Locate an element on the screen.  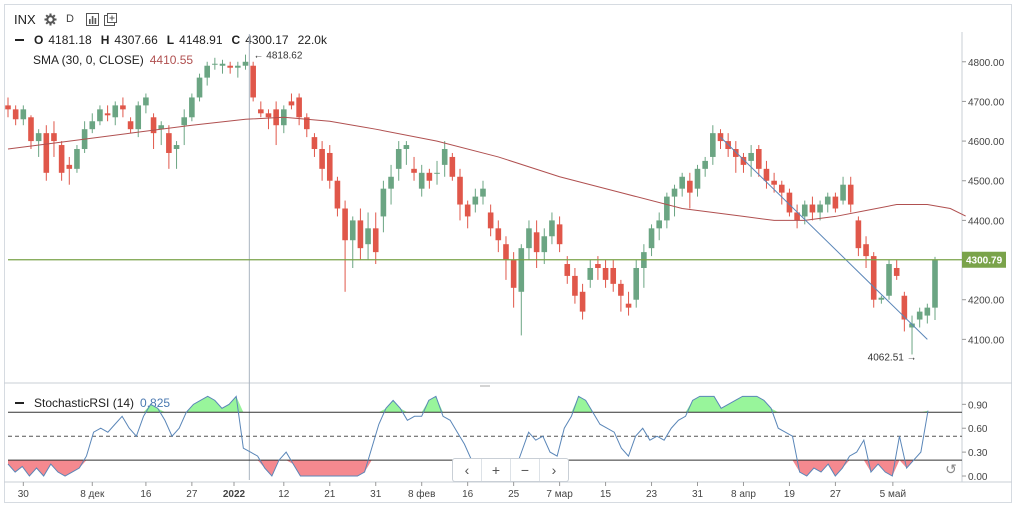
stoch-line is located at coordinates (468, 436).